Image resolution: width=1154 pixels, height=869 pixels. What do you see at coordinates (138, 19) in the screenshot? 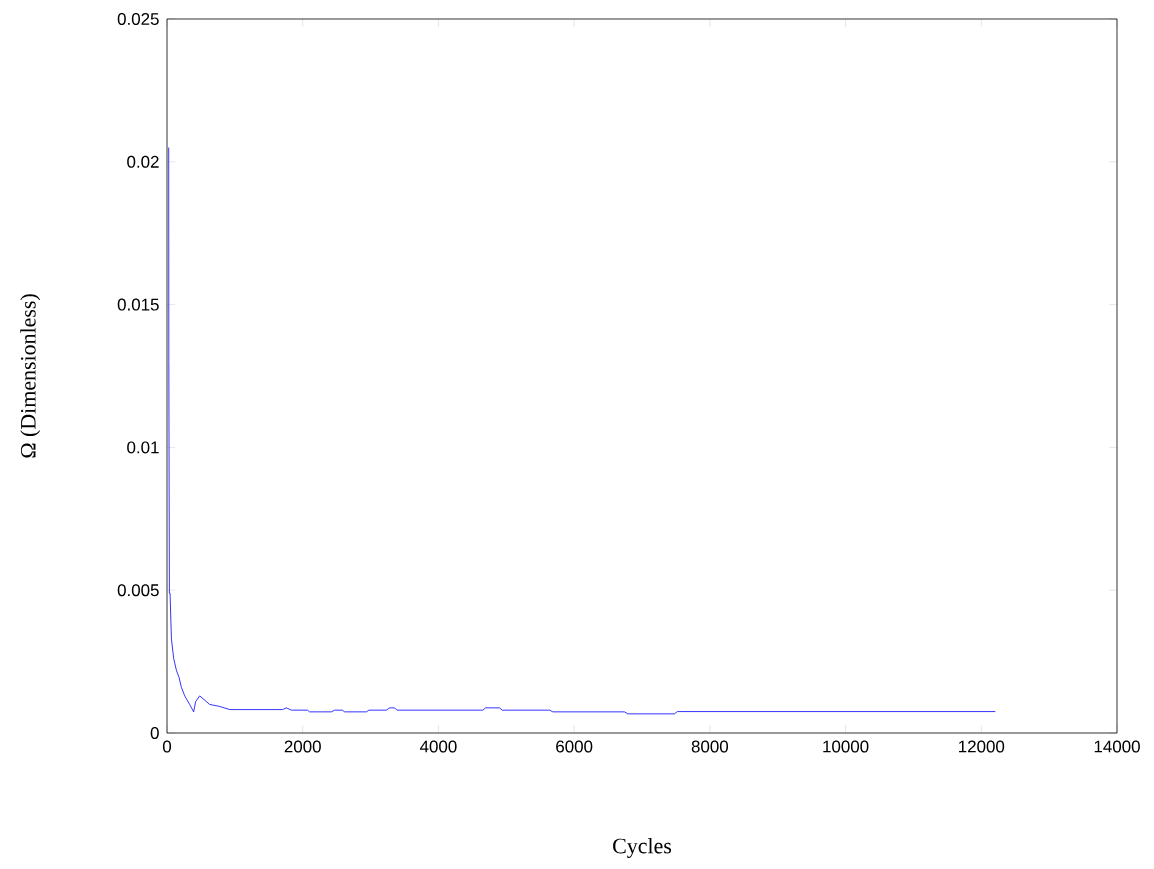
I see `y-tick-label: 0.025` at bounding box center [138, 19].